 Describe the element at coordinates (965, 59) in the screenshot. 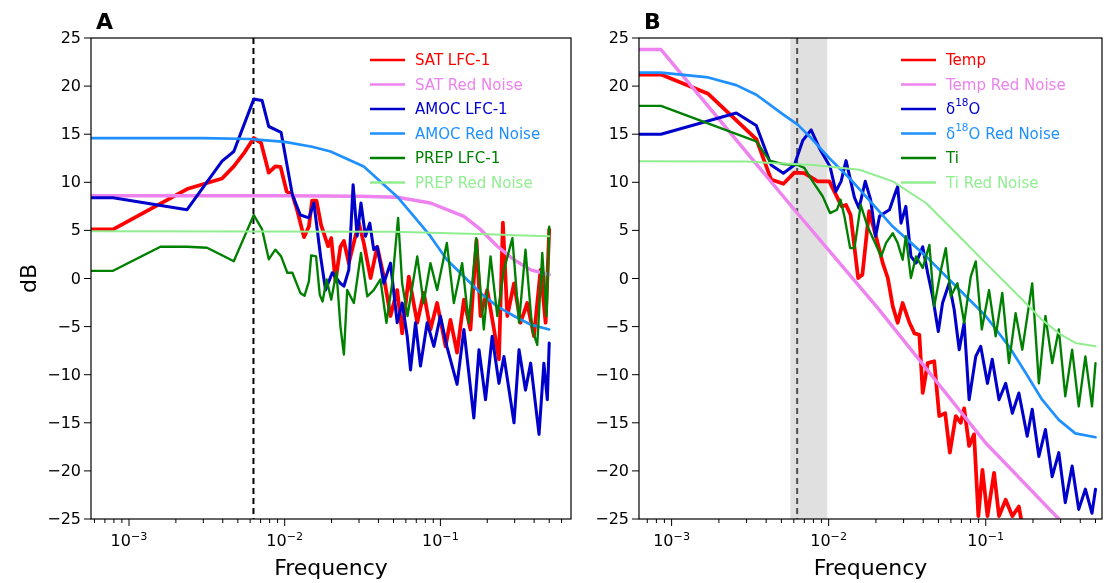

I see `legend-label: Temp` at that location.